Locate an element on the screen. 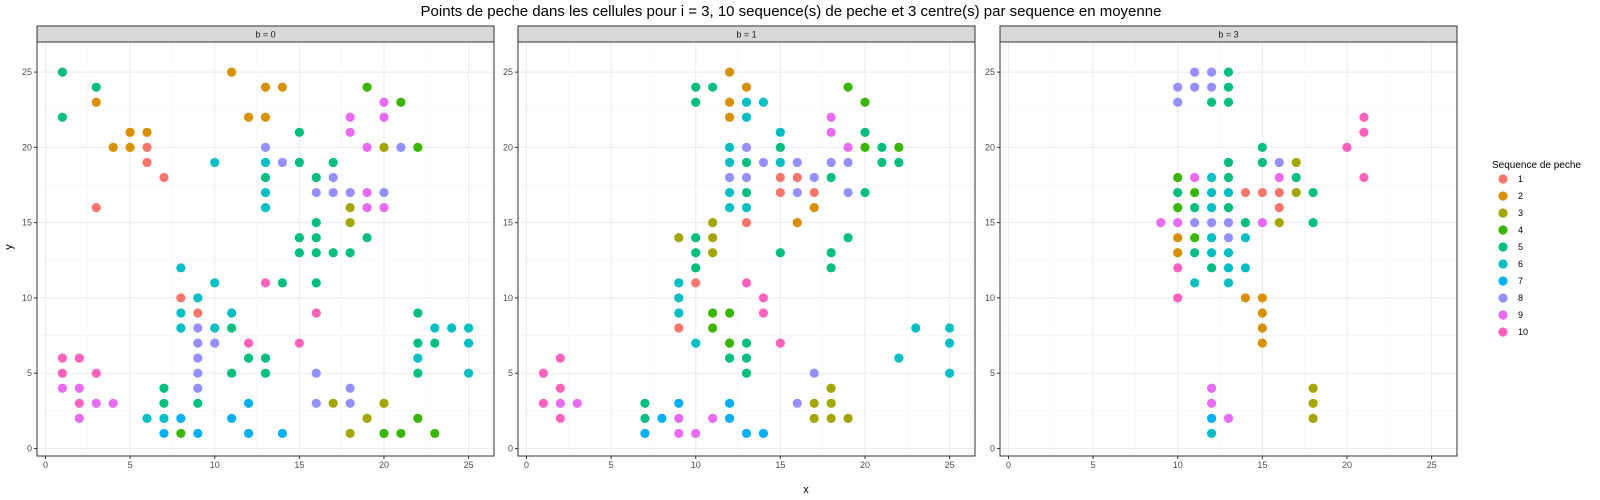 Image resolution: width=1600 pixels, height=500 pixels. y-axis-title: y is located at coordinates (9, 247).